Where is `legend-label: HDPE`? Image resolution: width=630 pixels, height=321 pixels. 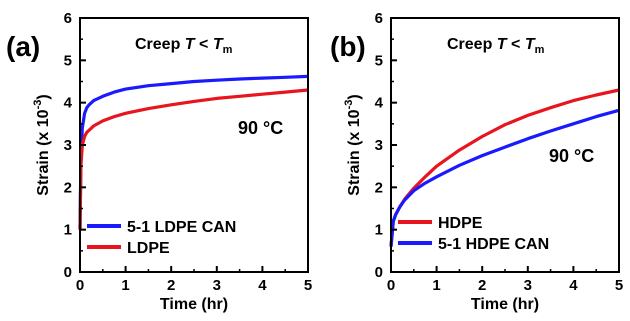 legend-label: HDPE is located at coordinates (460, 223).